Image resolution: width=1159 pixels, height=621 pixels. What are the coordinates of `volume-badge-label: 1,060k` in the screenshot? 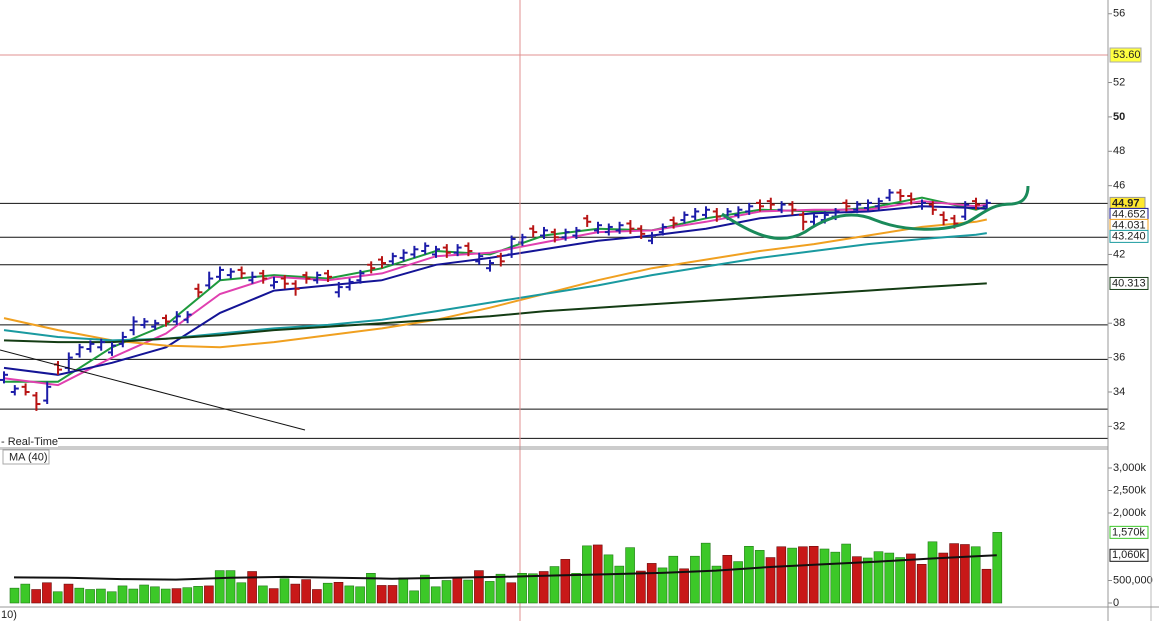 It's located at (1129, 555).